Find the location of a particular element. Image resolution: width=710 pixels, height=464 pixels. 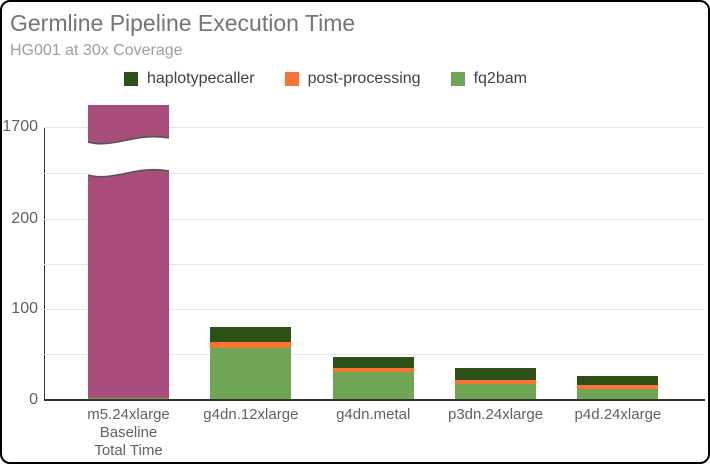

fq2bam-swatch-icon is located at coordinates (457, 79).